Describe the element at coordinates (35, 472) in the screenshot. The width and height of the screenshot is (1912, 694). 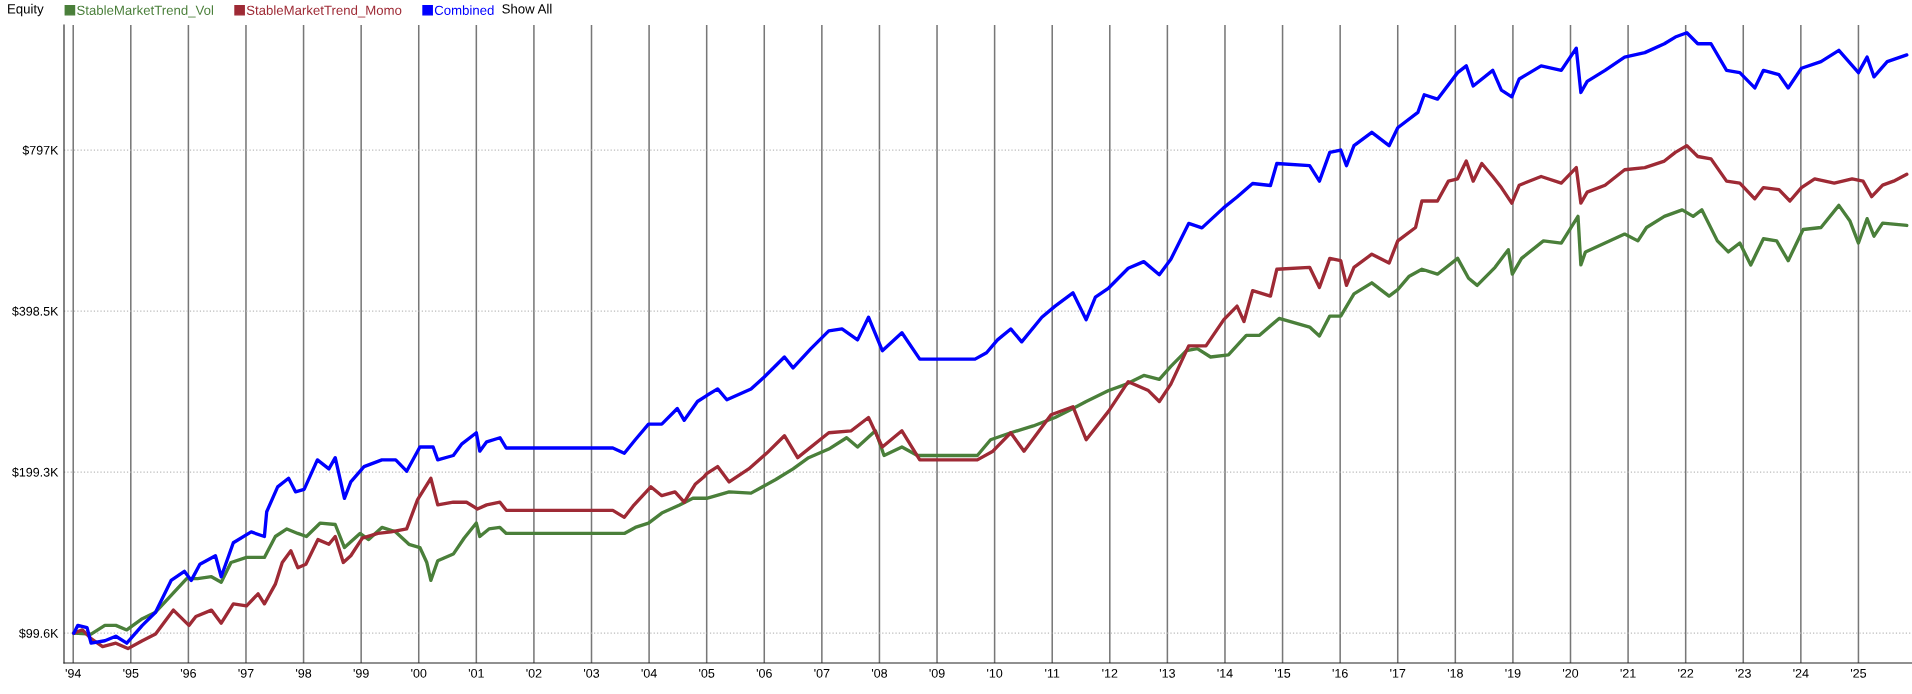
I see `y-tick-label: $199.3K` at that location.